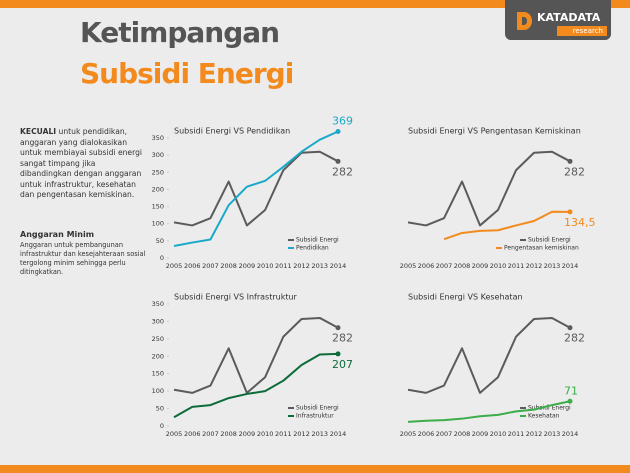  Describe the element at coordinates (315, 469) in the screenshot. I see `bottom-bar` at that location.